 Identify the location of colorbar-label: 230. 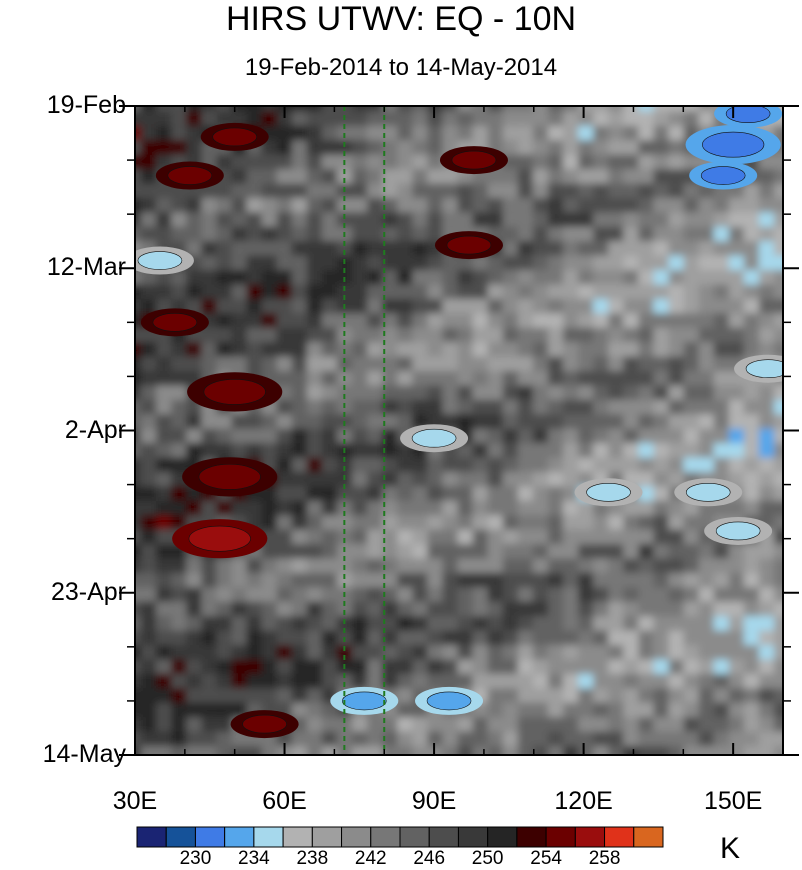
(195, 858).